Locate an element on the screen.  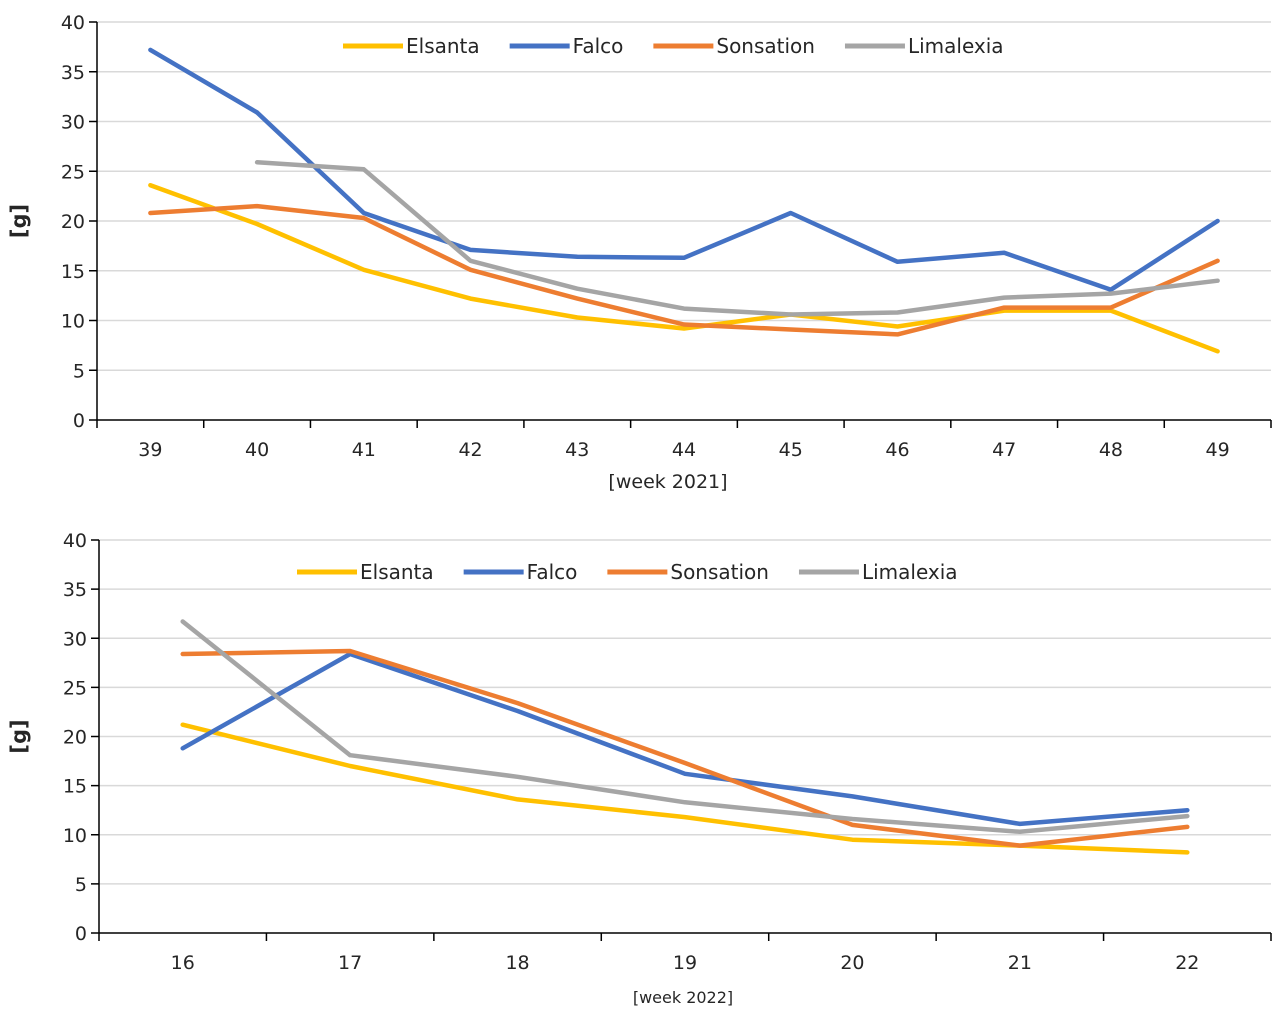
series-line-elsanta is located at coordinates (684, 268).